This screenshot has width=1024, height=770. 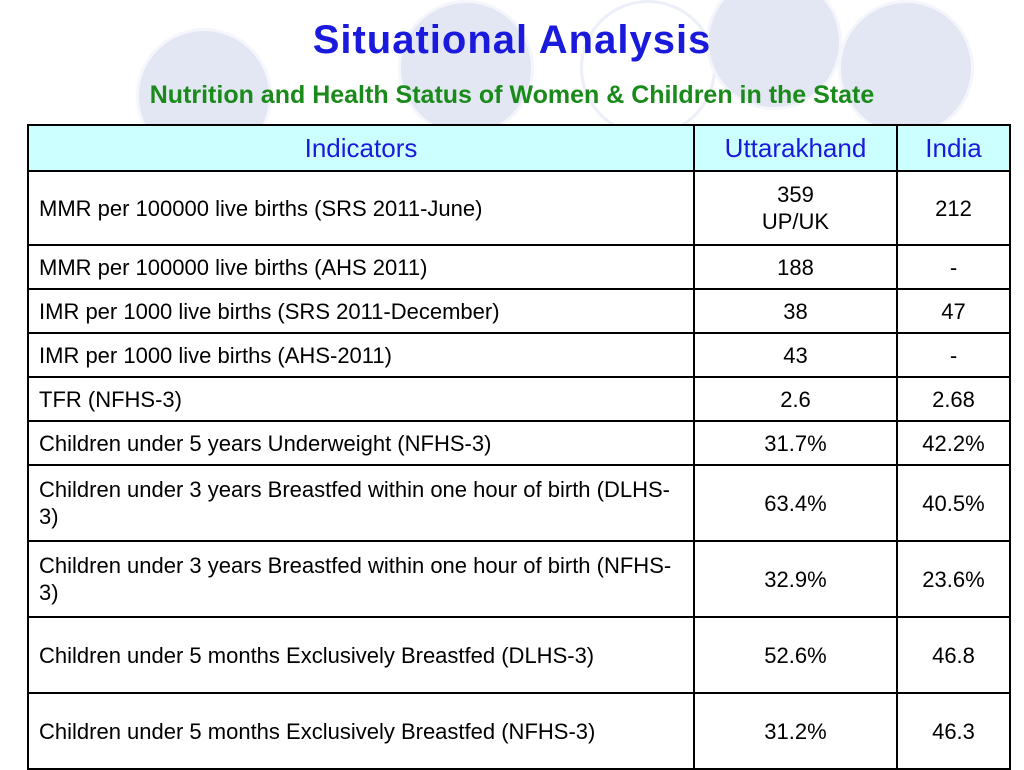 I want to click on uttarakhand-value: 359, so click(x=795, y=194).